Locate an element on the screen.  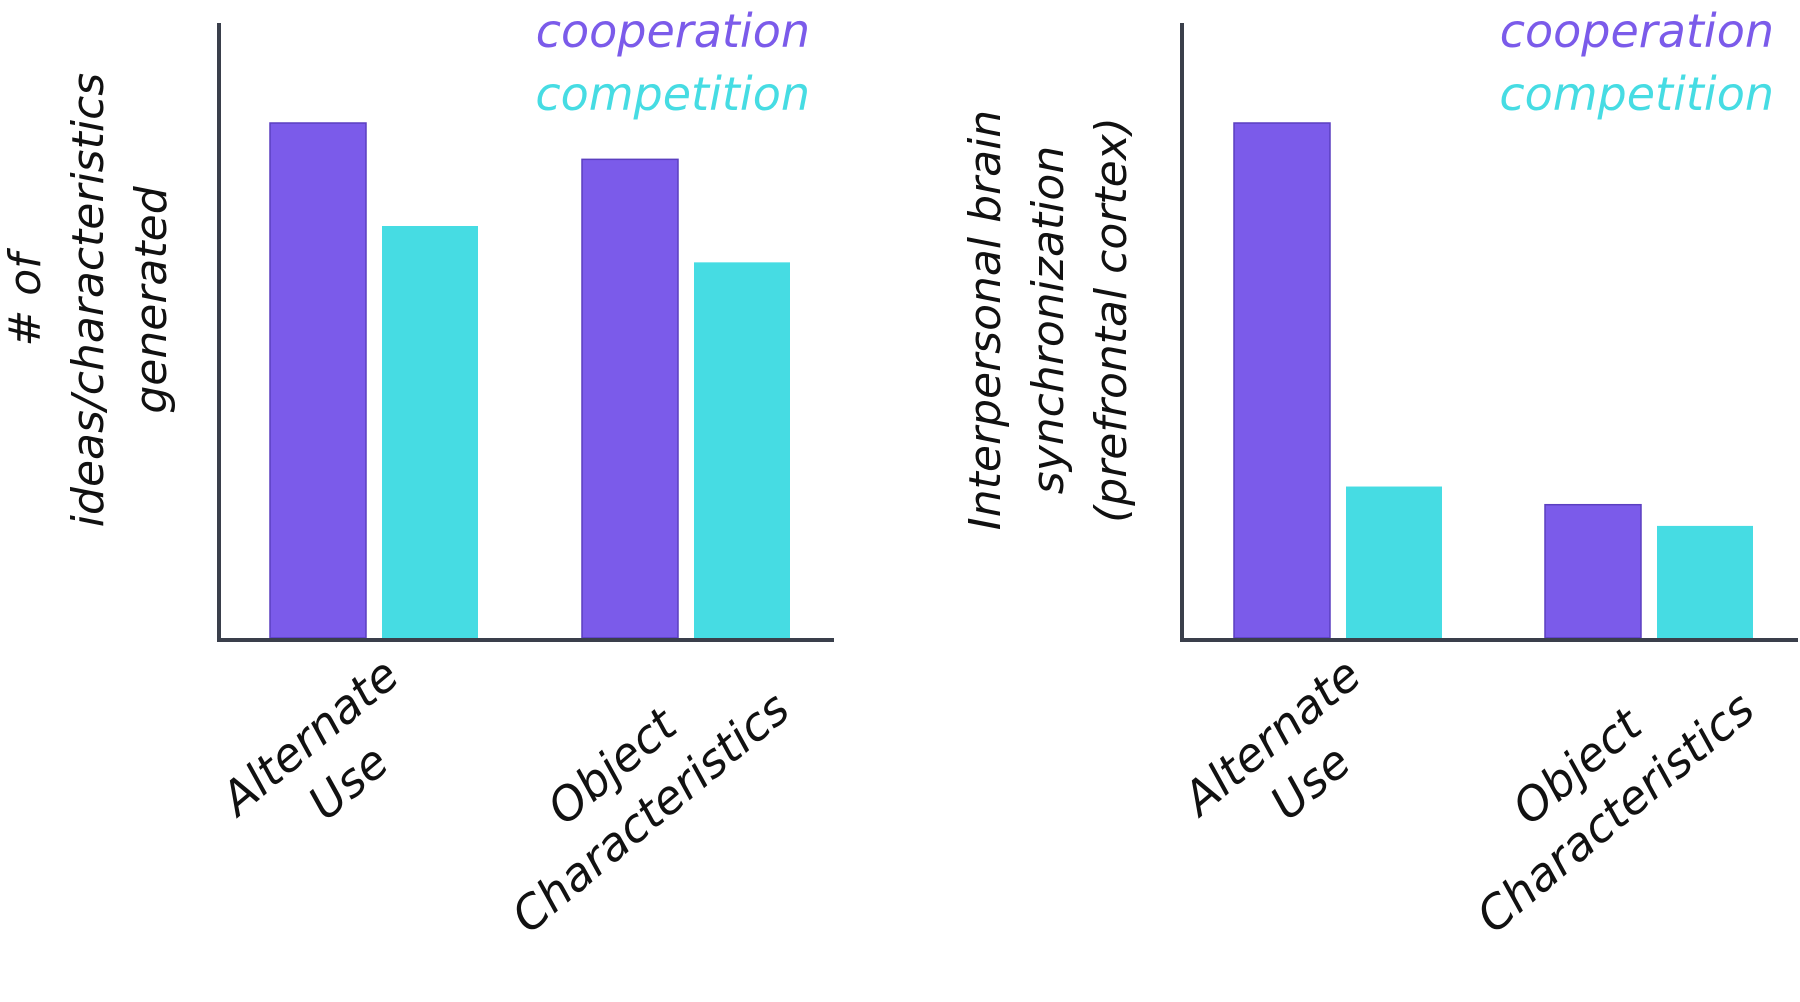
y-axis-label-line: # of is located at coordinates (25, 297).